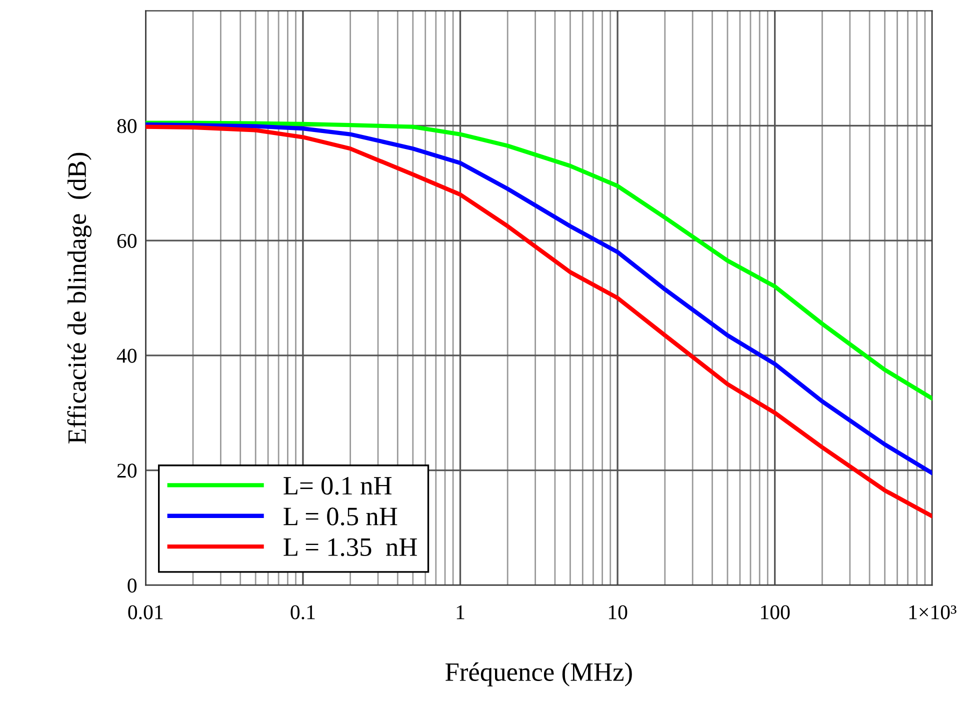  Describe the element at coordinates (338, 485) in the screenshot. I see `legend-label: L= 0.1 nH` at that location.